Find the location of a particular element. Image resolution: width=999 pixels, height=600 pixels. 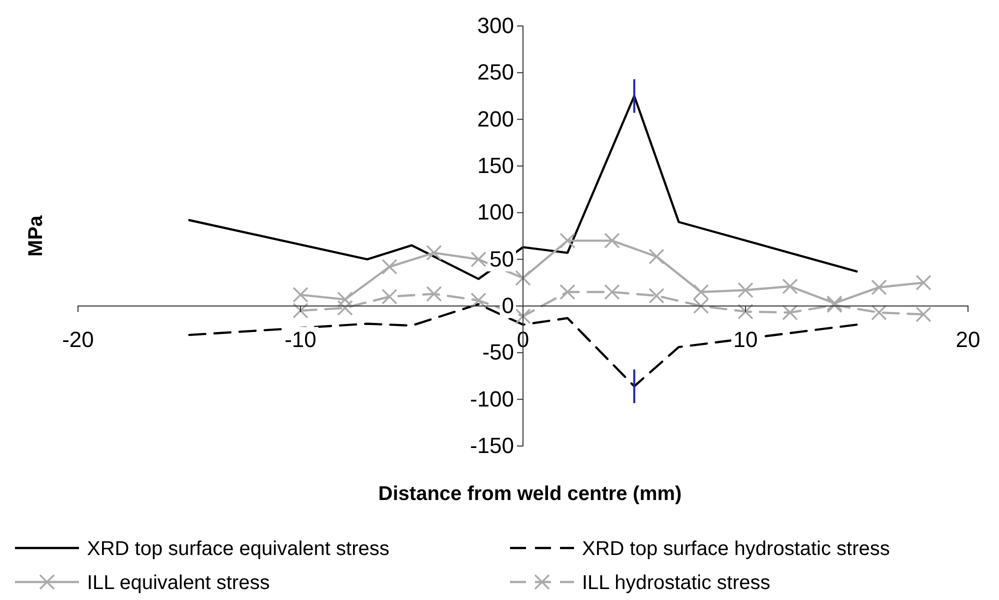

y-tick-label: 150 is located at coordinates (495, 165).